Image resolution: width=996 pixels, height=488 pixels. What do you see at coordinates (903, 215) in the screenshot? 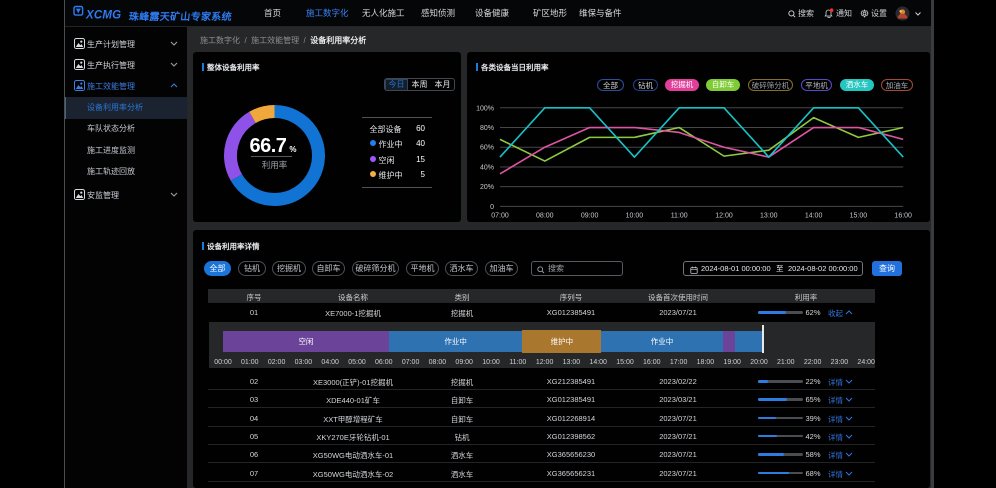
I see `svg-text: 16:00` at bounding box center [903, 215].